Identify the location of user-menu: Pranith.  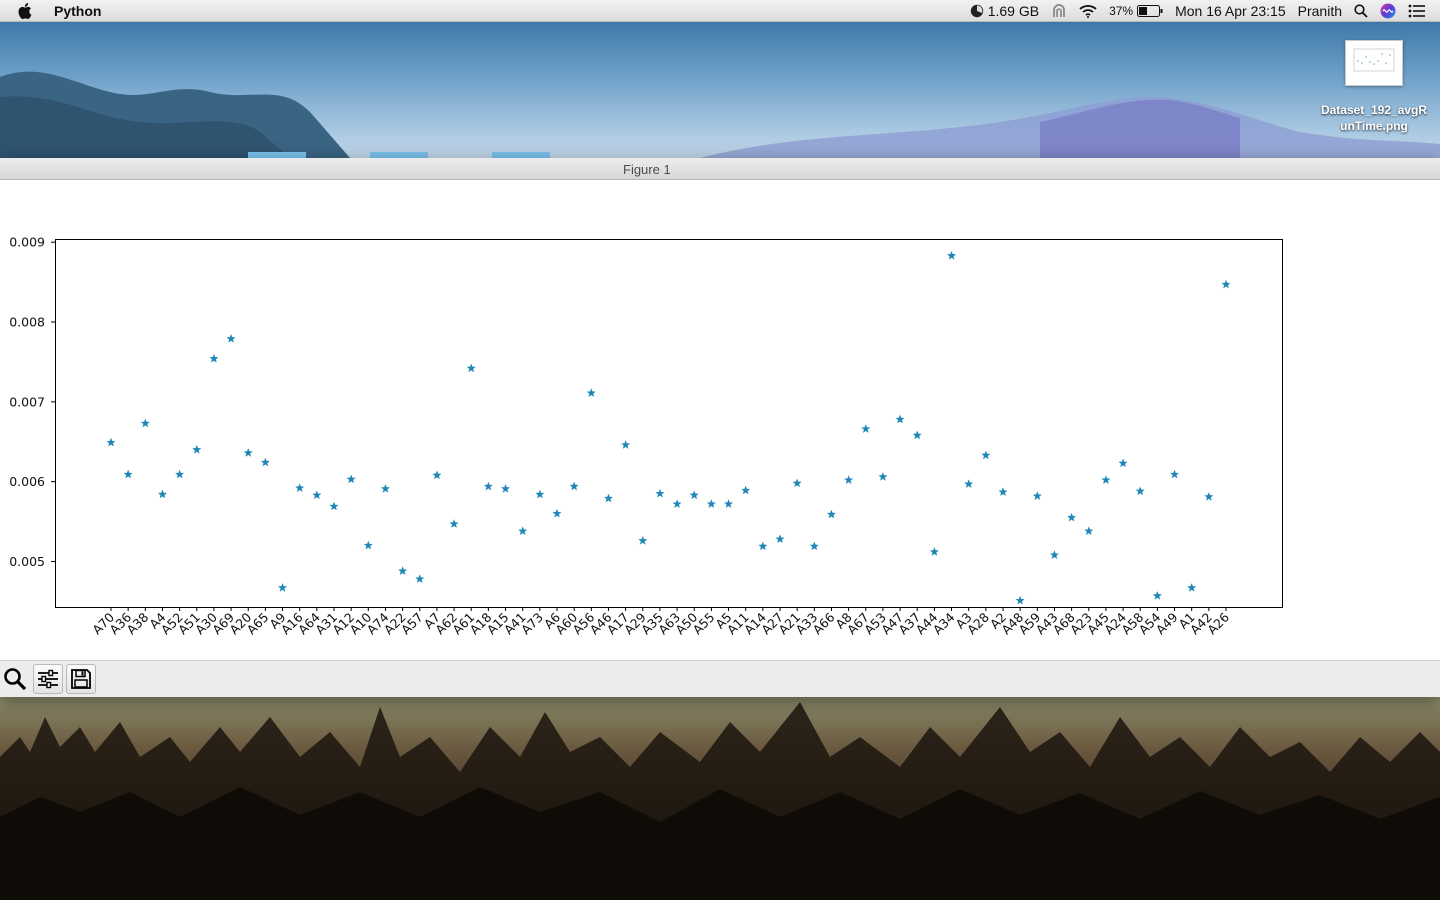
(1319, 10).